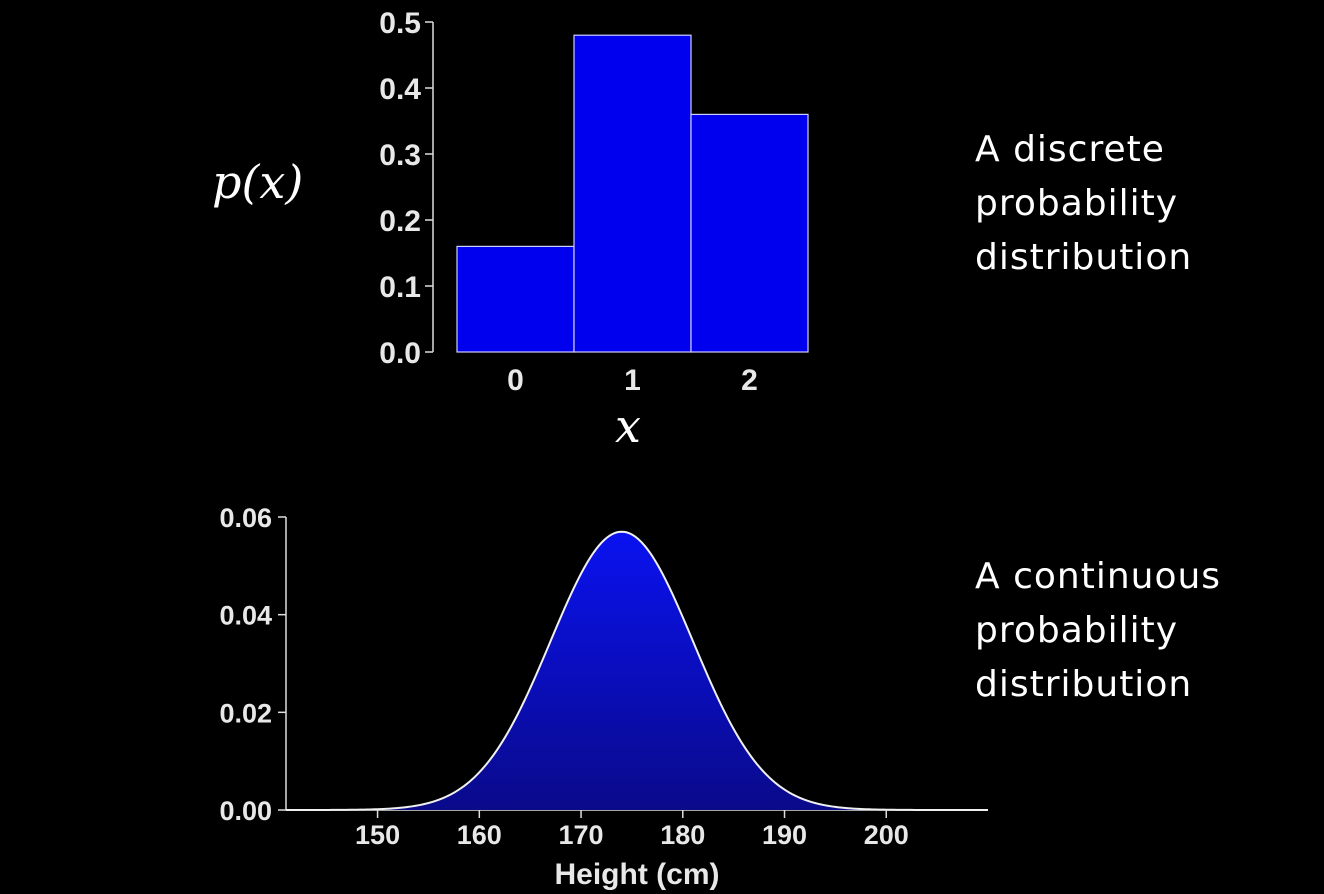 The height and width of the screenshot is (894, 1324). Describe the element at coordinates (749, 380) in the screenshot. I see `bar-chart-x-tick-label: 2` at that location.